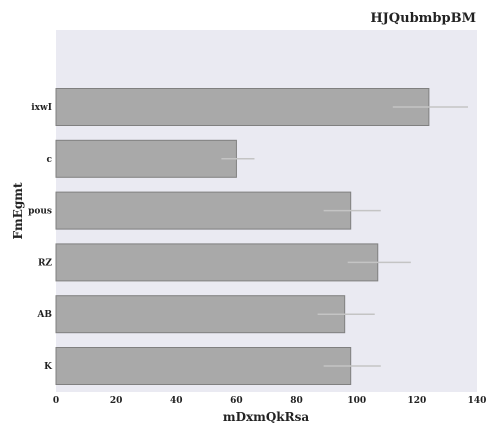 This screenshot has width=496, height=434. I want to click on bar-ixwI, so click(242, 107).